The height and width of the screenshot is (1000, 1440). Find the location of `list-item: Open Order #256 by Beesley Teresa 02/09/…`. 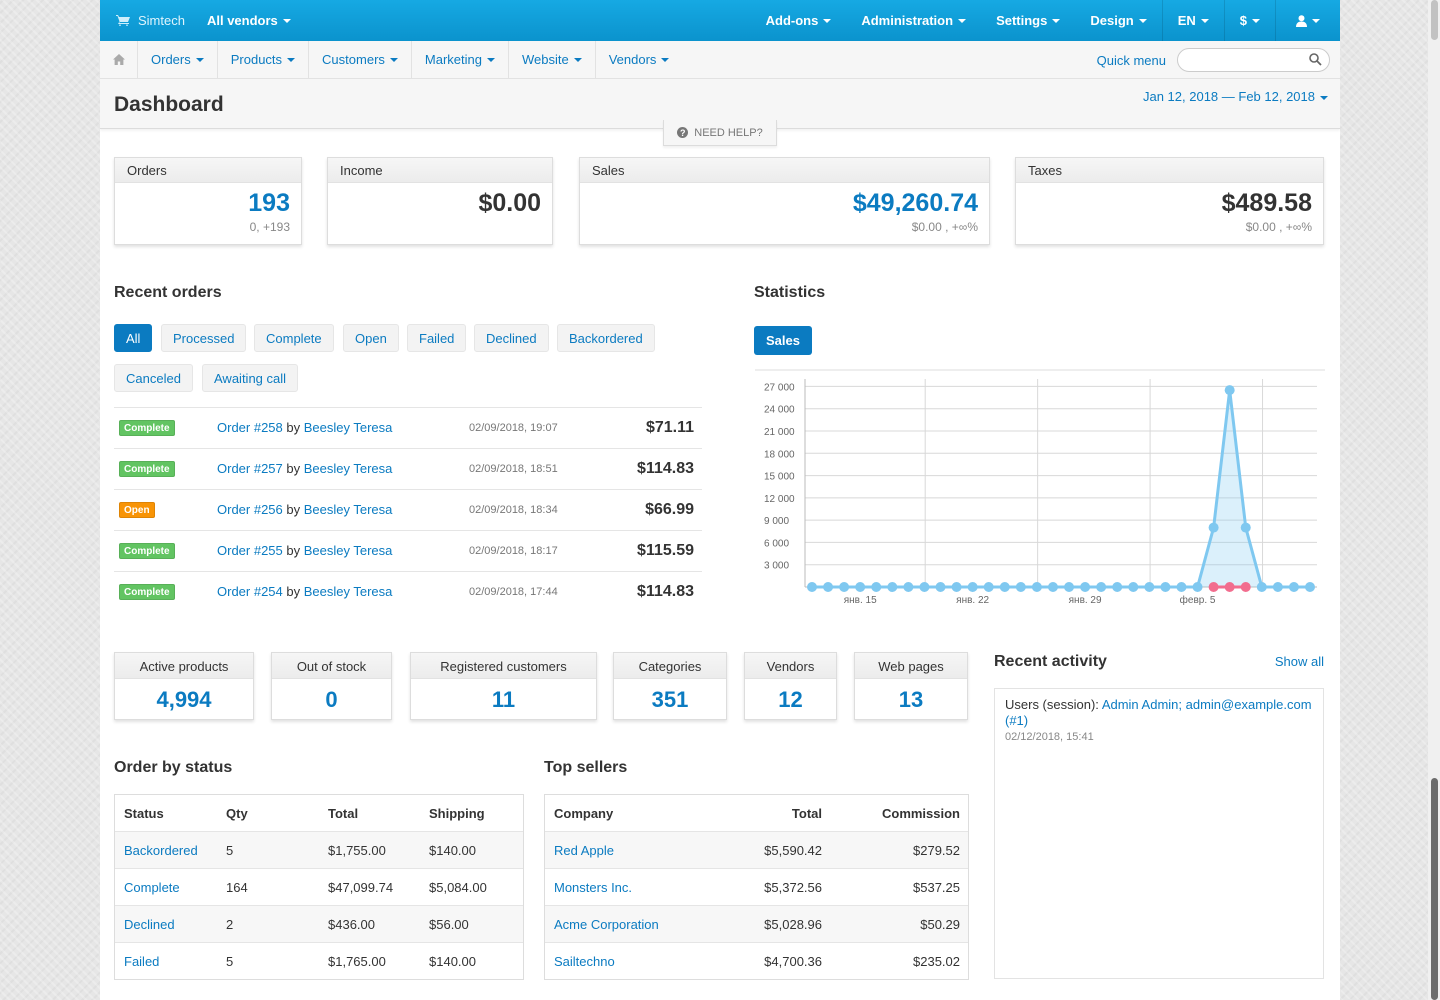

list-item: Open Order #256 by Beesley Teresa 02/09/… is located at coordinates (408, 509).